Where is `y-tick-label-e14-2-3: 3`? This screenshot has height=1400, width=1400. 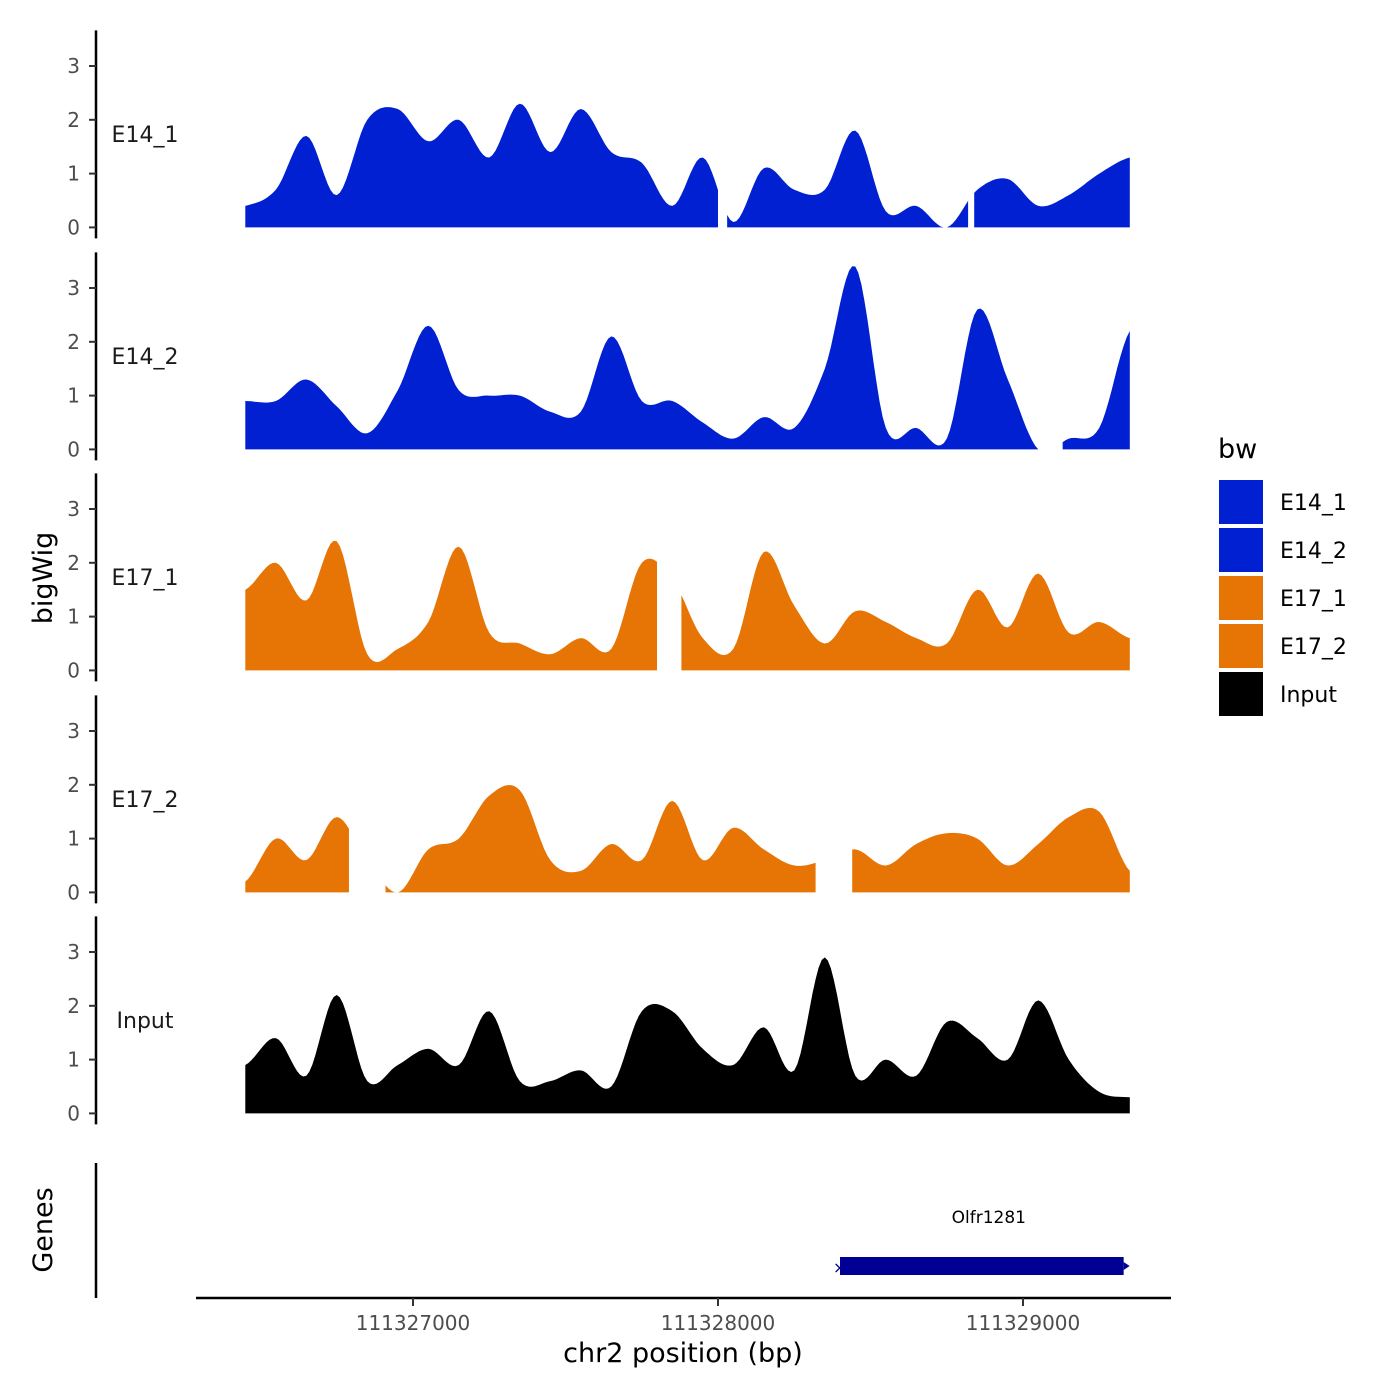 y-tick-label-e14-2-3: 3 is located at coordinates (73, 288).